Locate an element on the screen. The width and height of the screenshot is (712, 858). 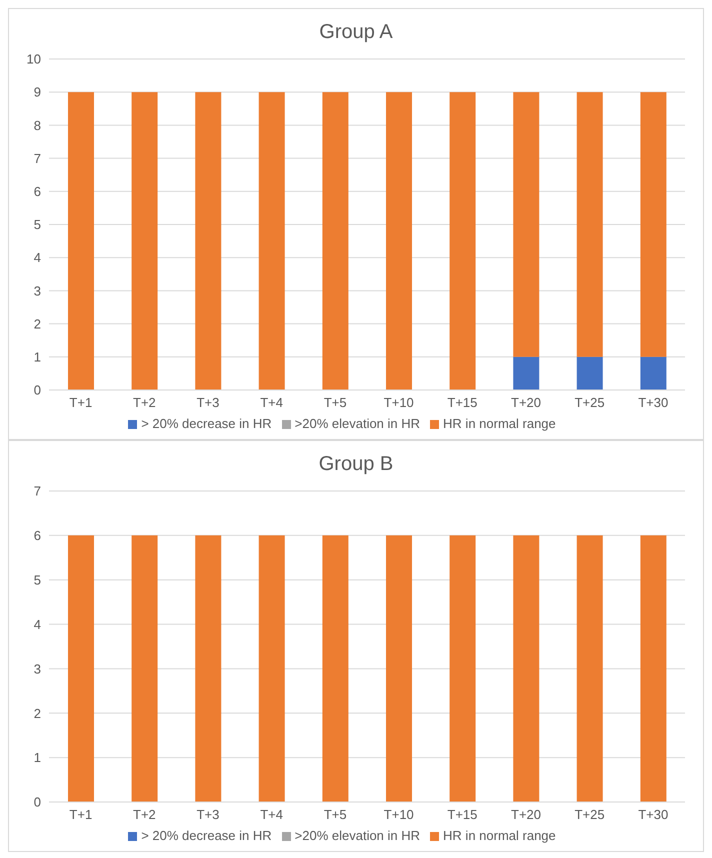
chart-title: Group B is located at coordinates (356, 464).